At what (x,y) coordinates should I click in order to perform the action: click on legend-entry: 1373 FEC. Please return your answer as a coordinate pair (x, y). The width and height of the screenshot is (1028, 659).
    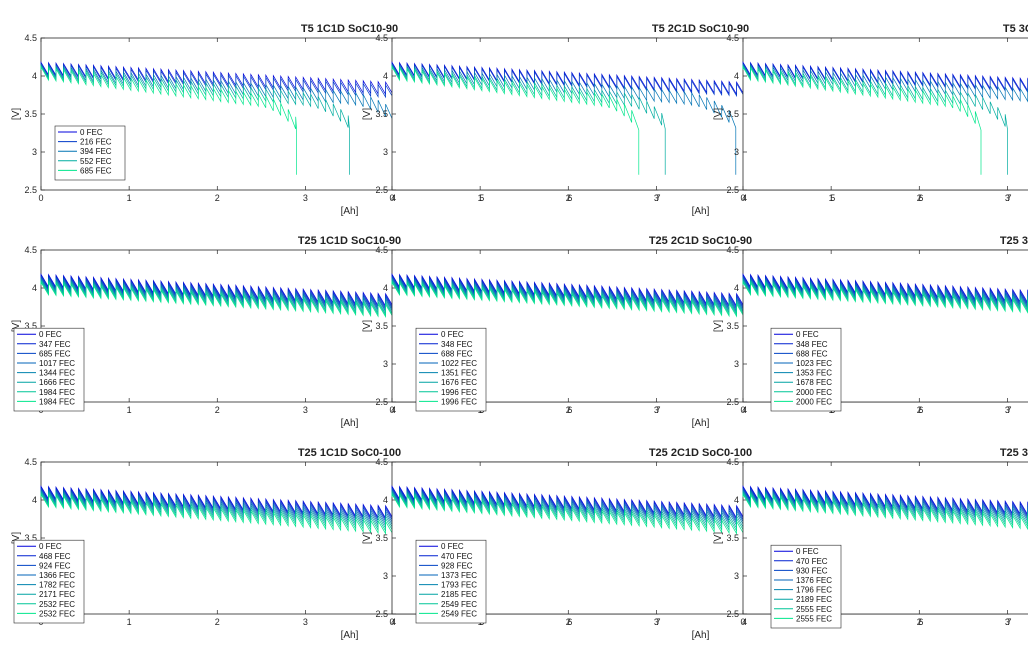
    Looking at the image, I should click on (459, 575).